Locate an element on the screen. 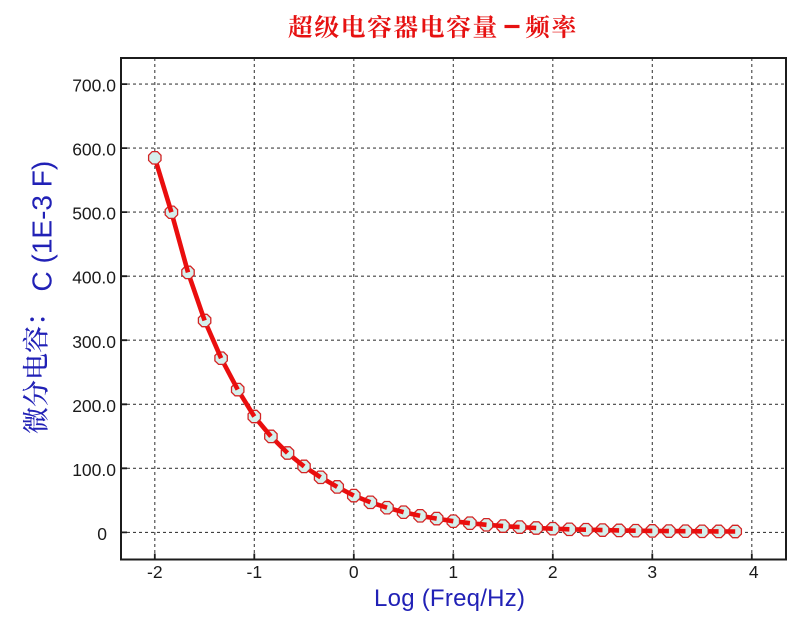  svg-text: Log (Freq/Hz) is located at coordinates (449, 598).